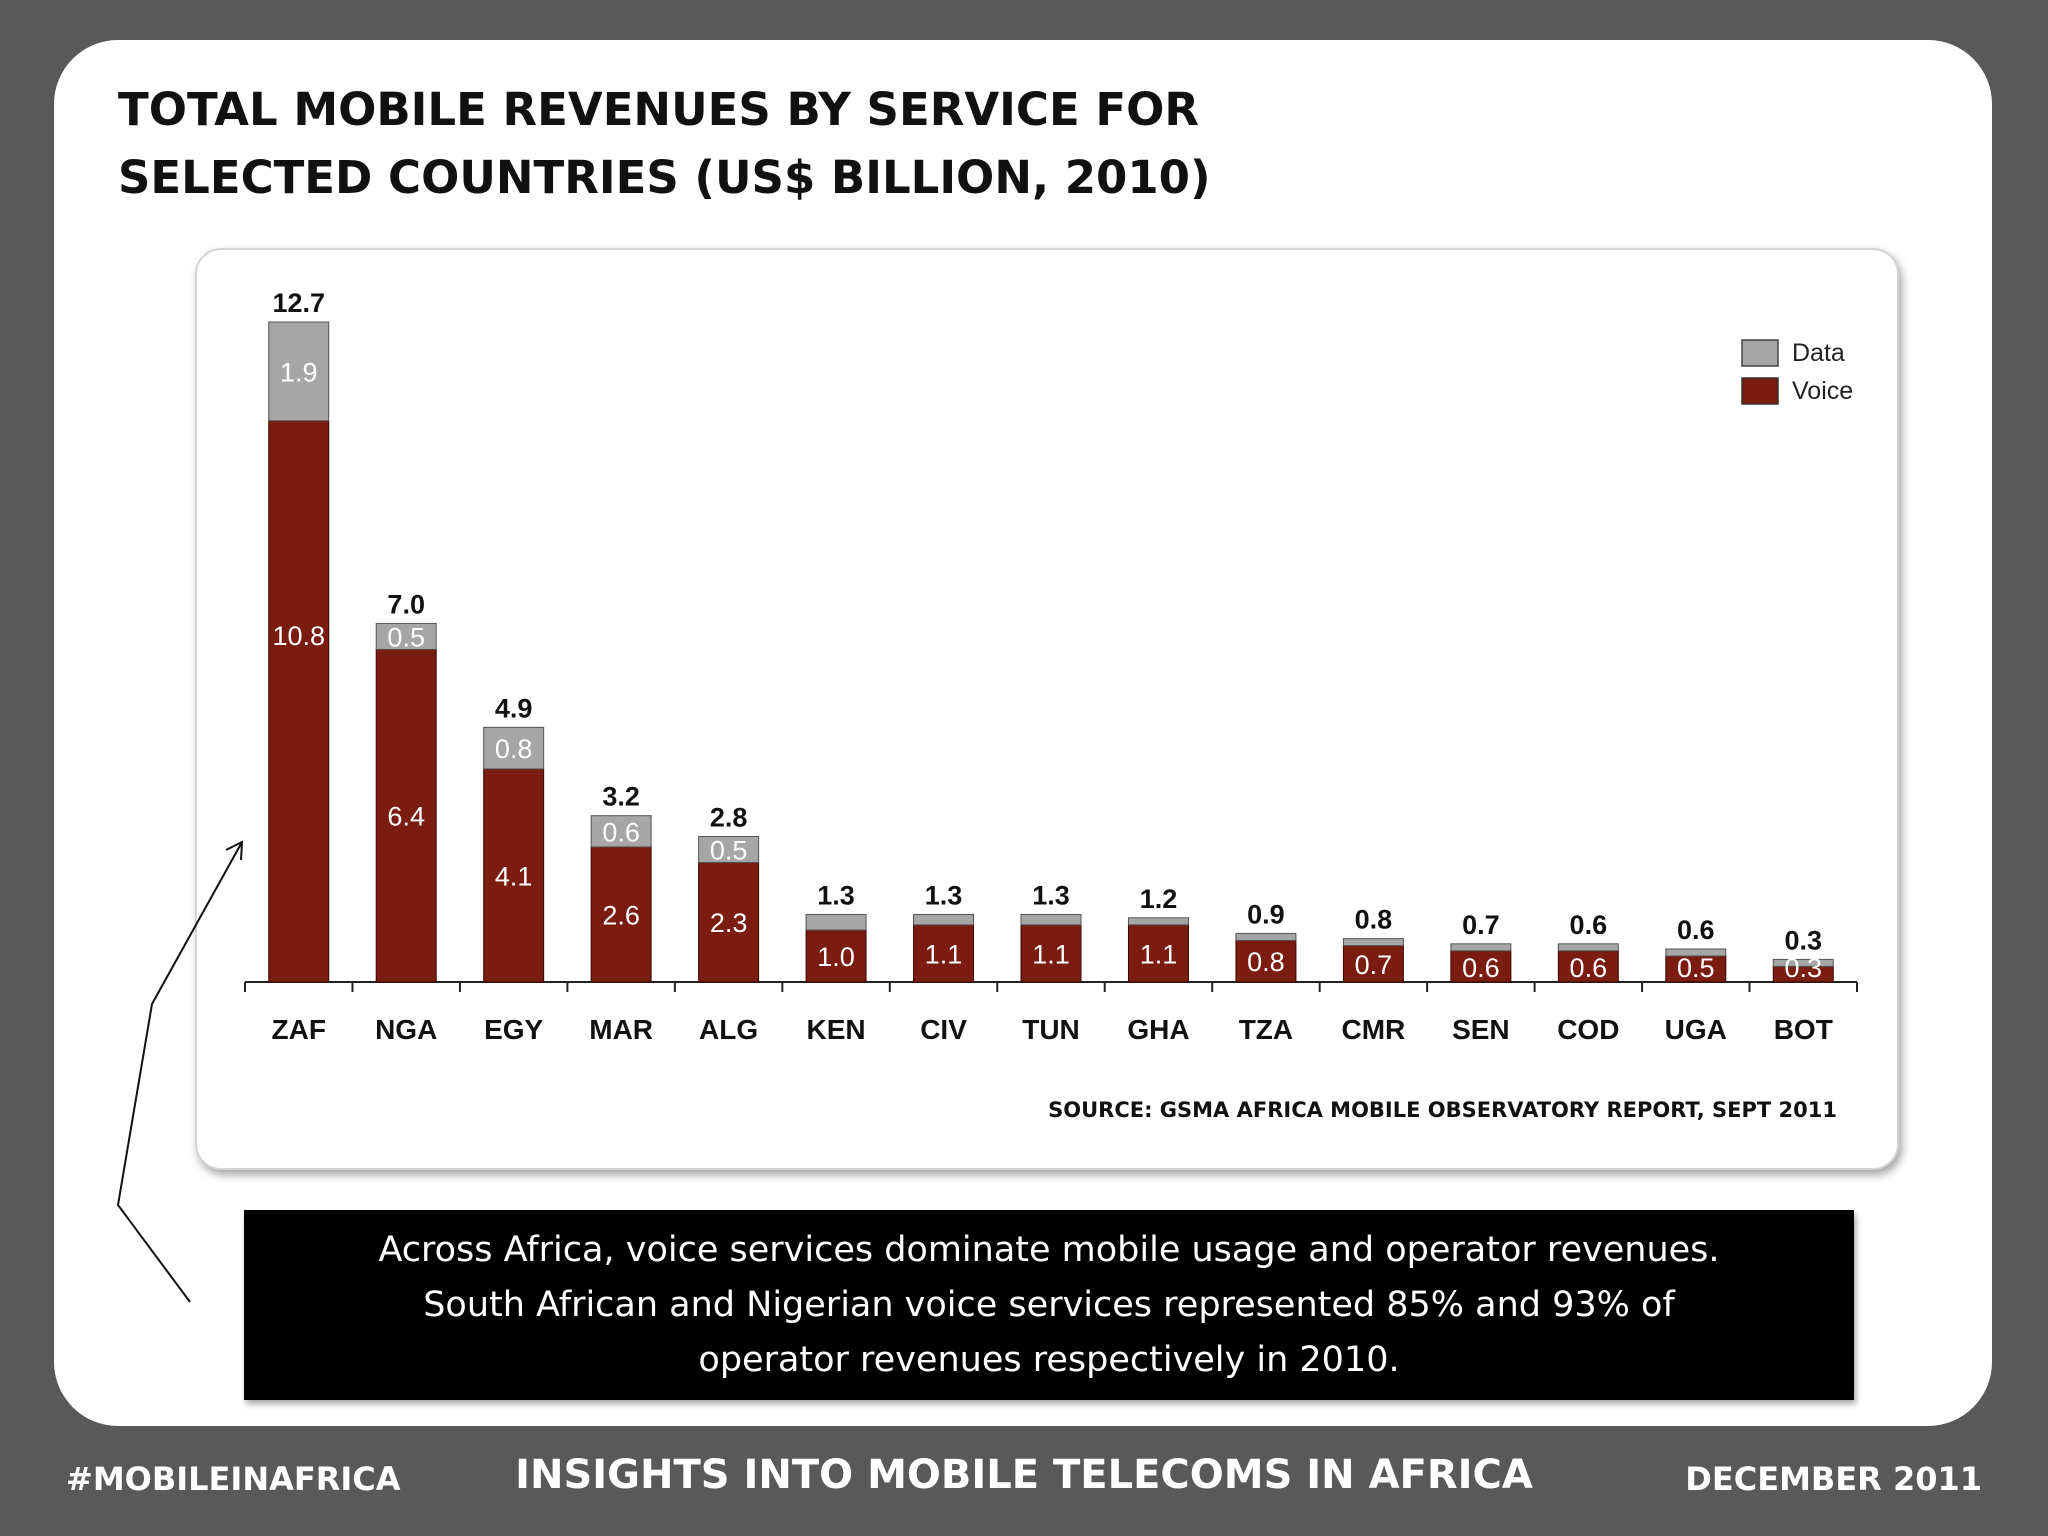 The height and width of the screenshot is (1536, 2048). I want to click on legend-label-data: Data, so click(1818, 353).